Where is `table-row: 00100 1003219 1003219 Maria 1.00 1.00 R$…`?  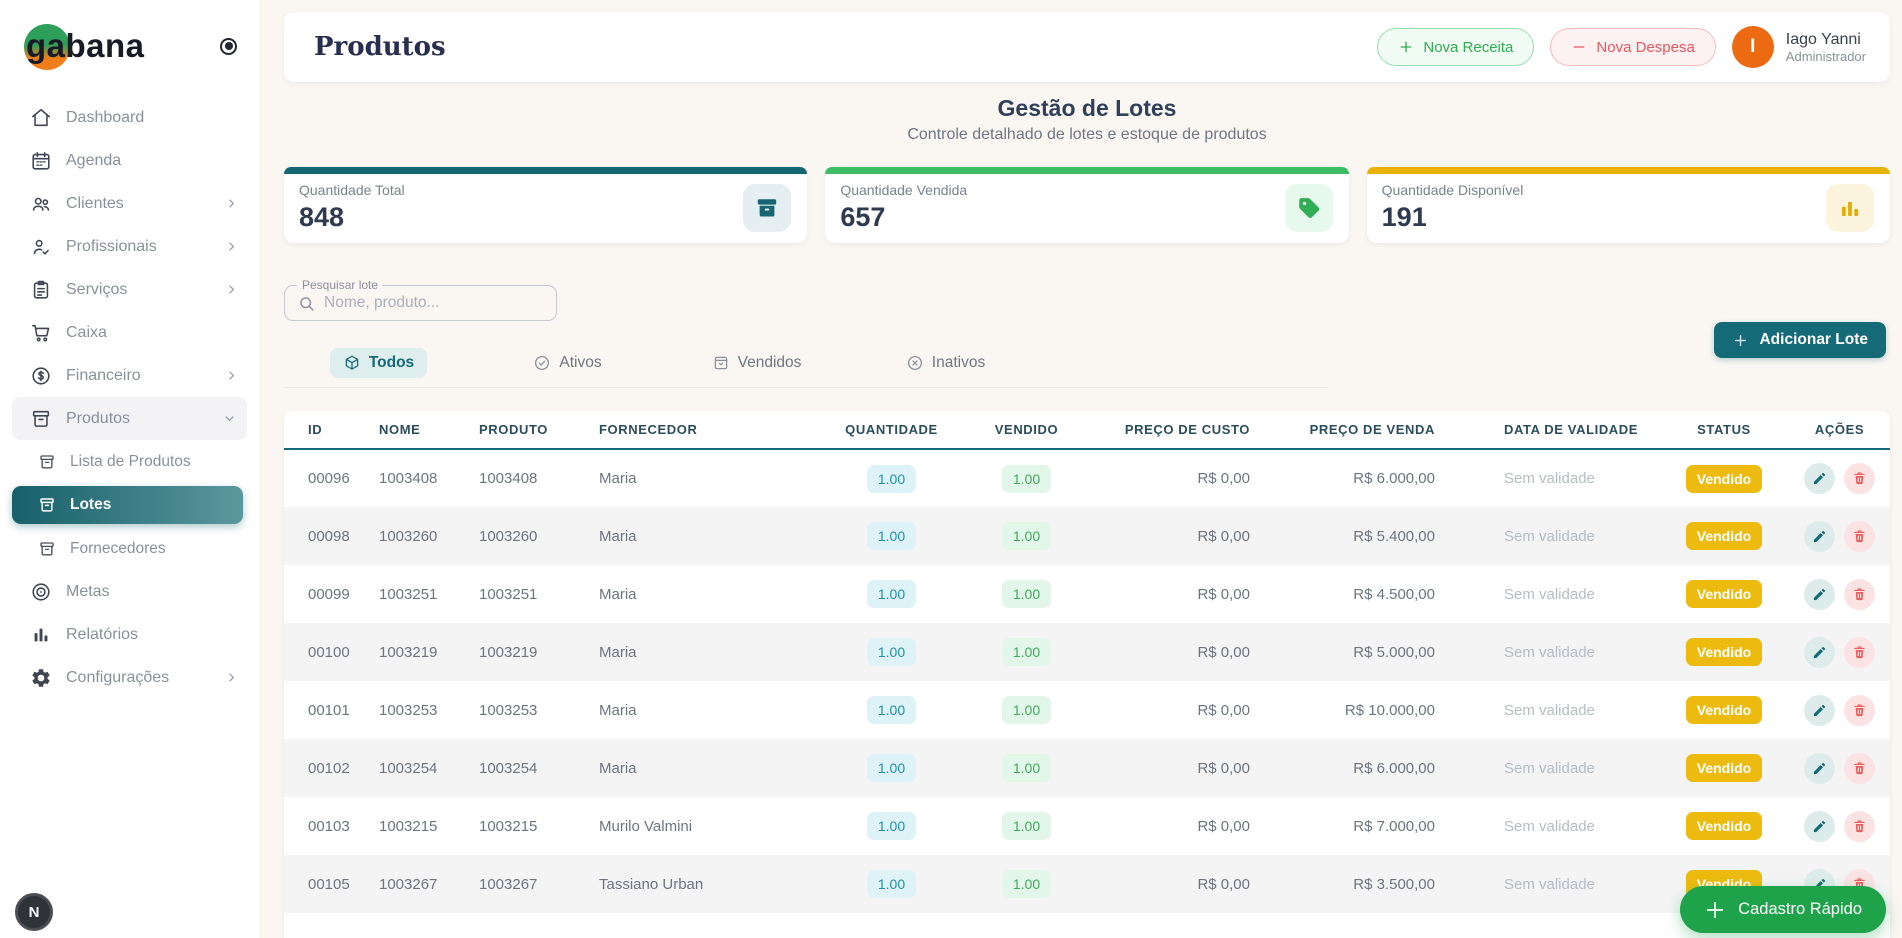
table-row: 00100 1003219 1003219 Maria 1.00 1.00 R$… is located at coordinates (1087, 652).